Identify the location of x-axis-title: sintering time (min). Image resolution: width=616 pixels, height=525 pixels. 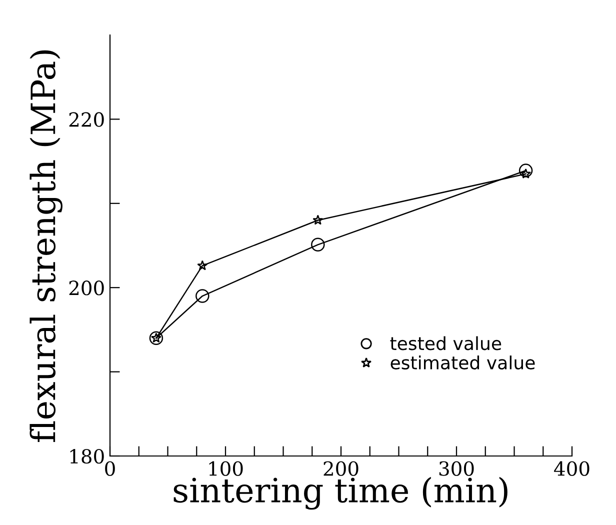
(341, 493).